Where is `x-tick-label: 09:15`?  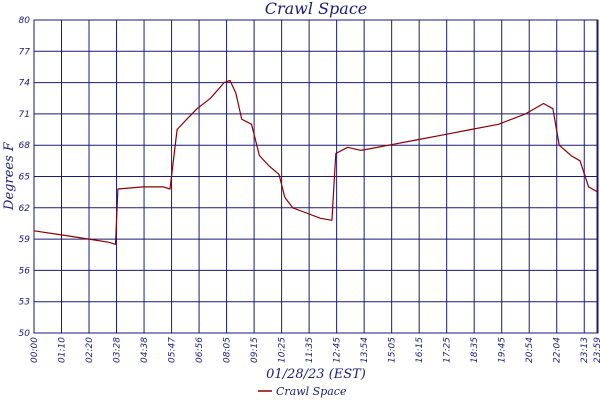 x-tick-label: 09:15 is located at coordinates (255, 350).